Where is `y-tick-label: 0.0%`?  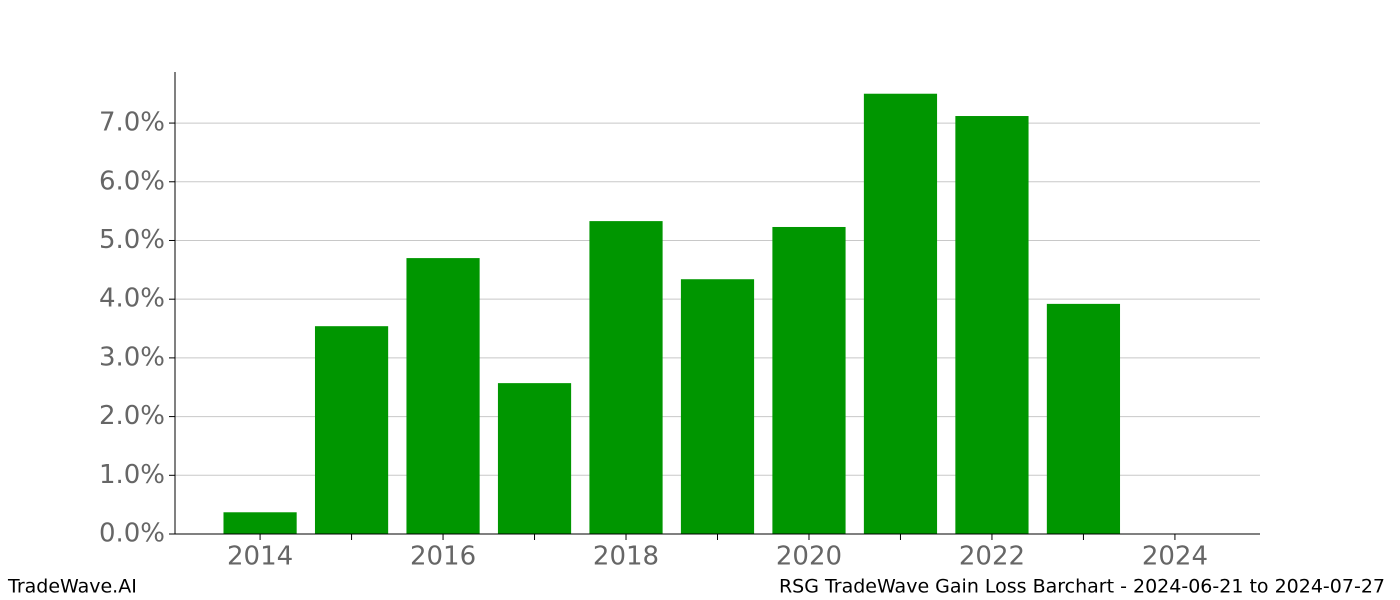 y-tick-label: 0.0% is located at coordinates (132, 534).